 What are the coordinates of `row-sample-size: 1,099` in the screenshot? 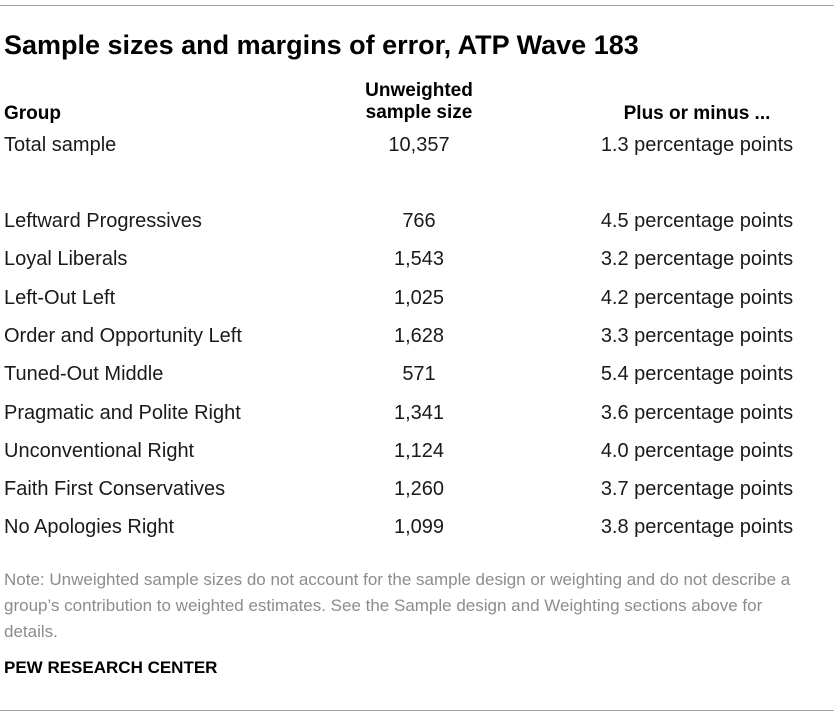 It's located at (419, 527).